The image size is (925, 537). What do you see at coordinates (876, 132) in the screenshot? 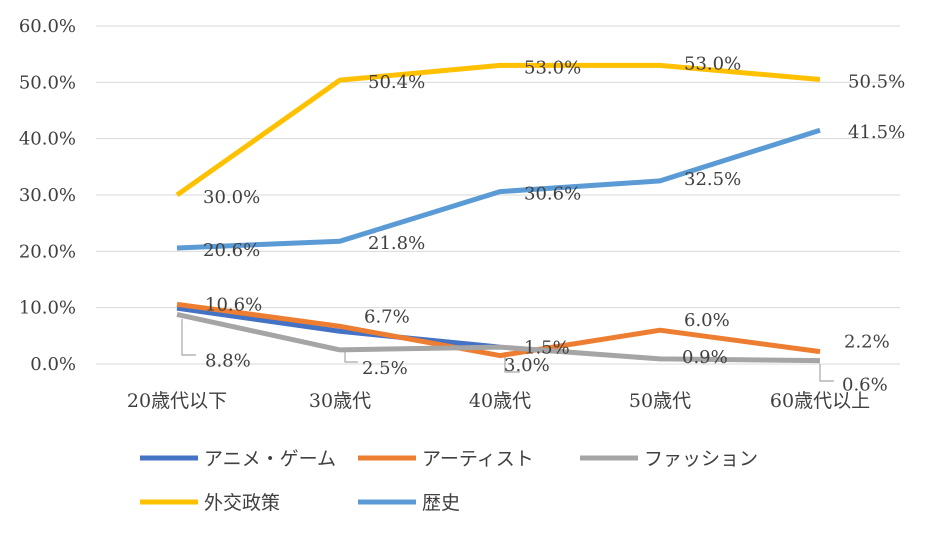
I see `data-label: 41.5%` at bounding box center [876, 132].